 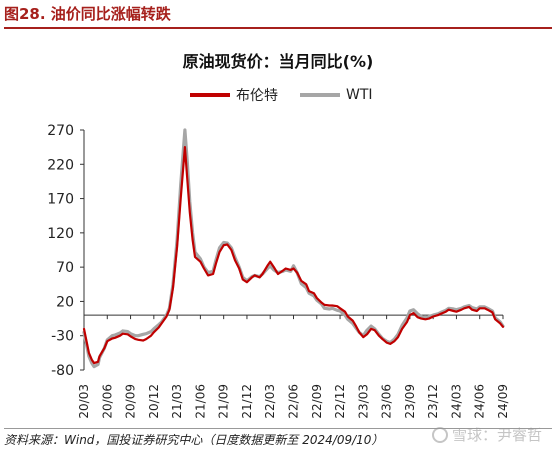 I want to click on x-tick-label: 20/03, so click(x=84, y=401).